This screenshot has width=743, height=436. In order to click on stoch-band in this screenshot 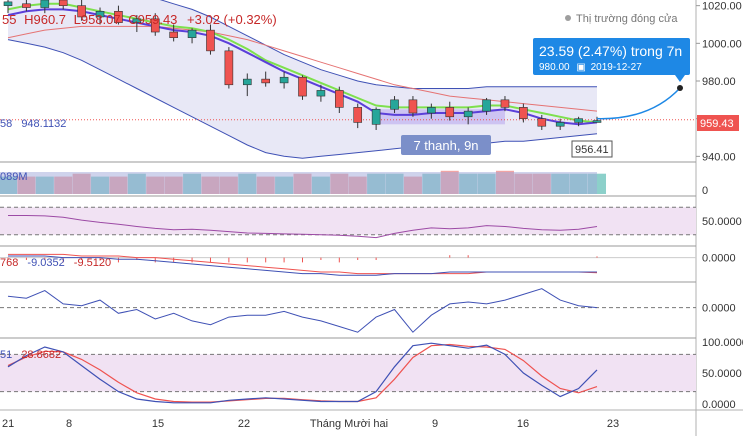, I will do `click(348, 373)`.